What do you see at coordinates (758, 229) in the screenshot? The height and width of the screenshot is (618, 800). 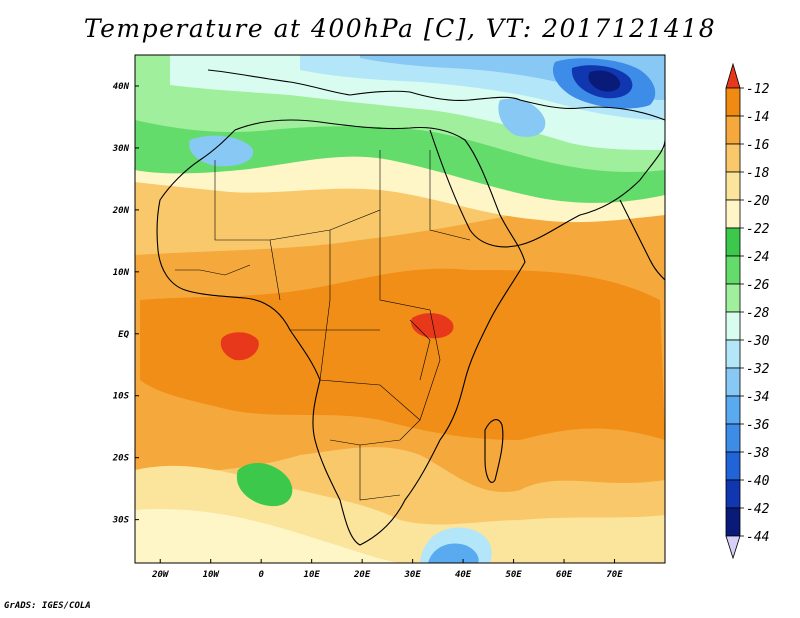 I see `colorbar-label: -22` at bounding box center [758, 229].